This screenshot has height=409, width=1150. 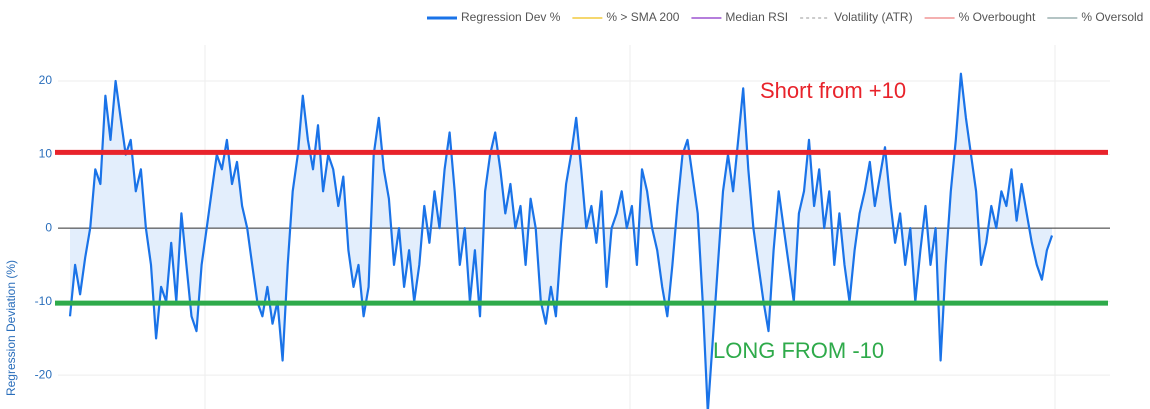 I want to click on legend-label: % Oversold, so click(x=1112, y=17).